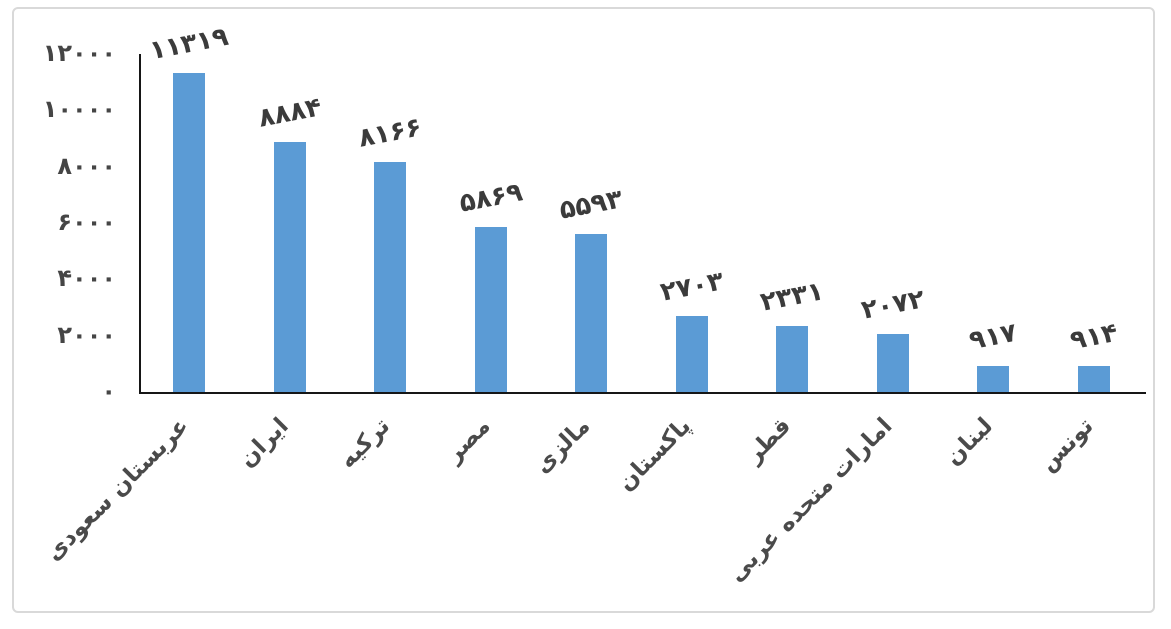 The height and width of the screenshot is (629, 1171). I want to click on y-tick-label: ۱۰۰۰۰, so click(79, 109).